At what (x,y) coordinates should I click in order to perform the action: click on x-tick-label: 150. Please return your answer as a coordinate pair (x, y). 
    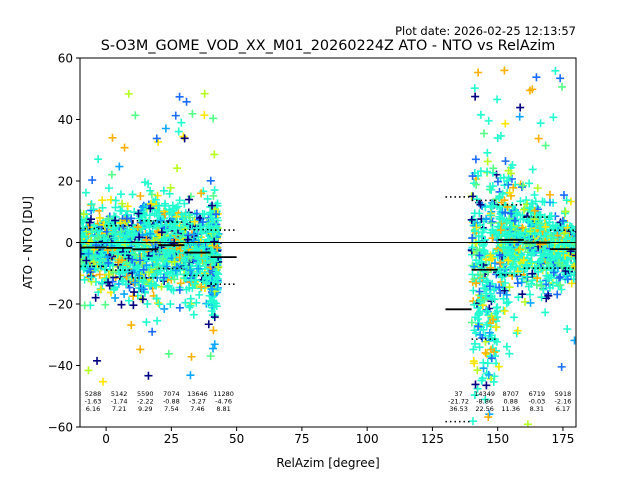
    Looking at the image, I should click on (497, 439).